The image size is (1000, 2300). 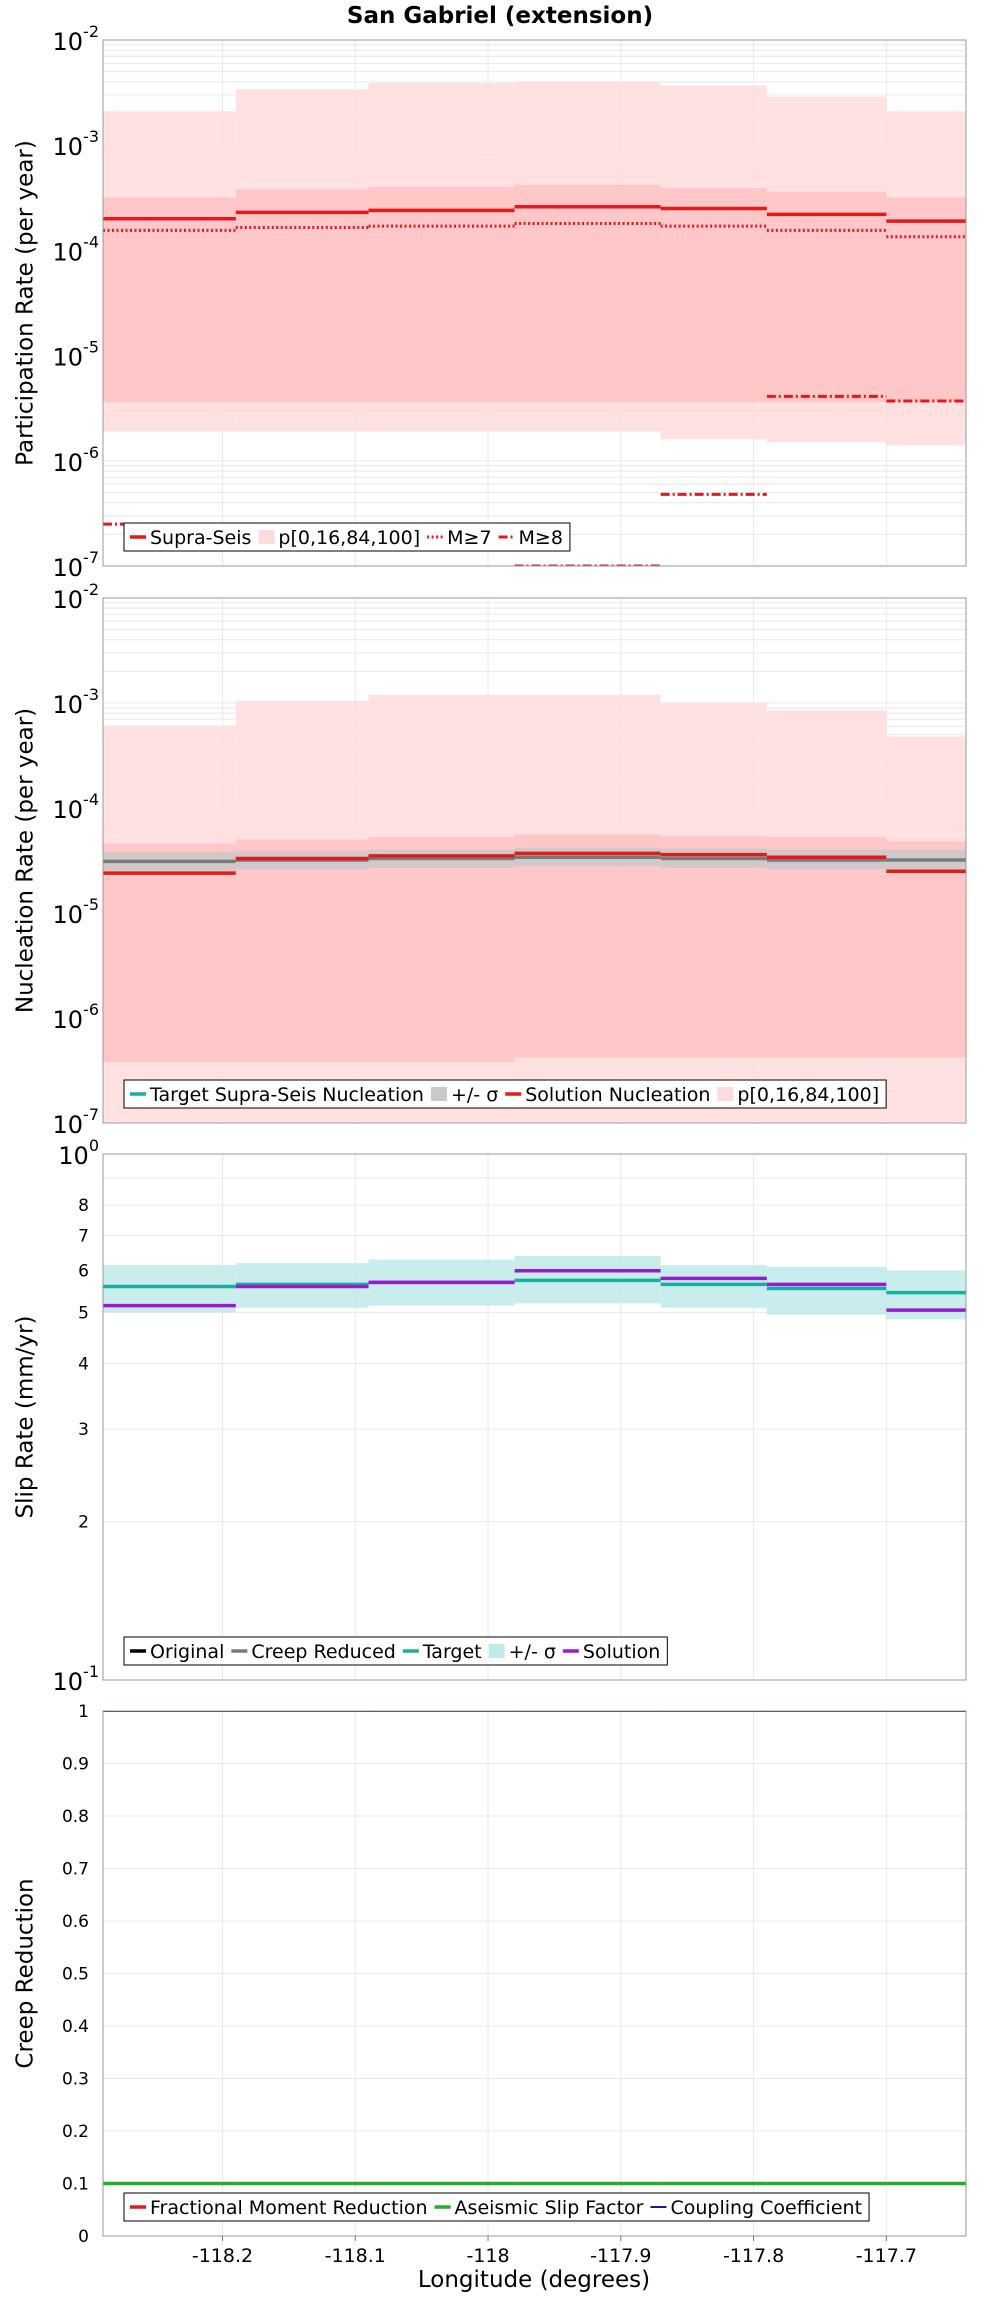 What do you see at coordinates (83, 1236) in the screenshot?
I see `y-tick-label: 7` at bounding box center [83, 1236].